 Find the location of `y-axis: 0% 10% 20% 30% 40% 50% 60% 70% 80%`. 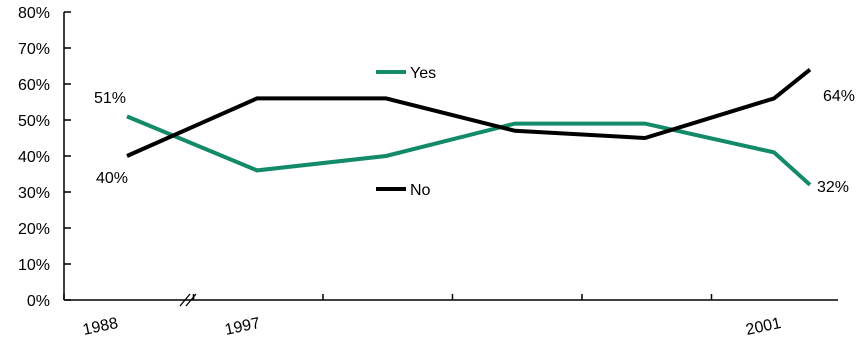

y-axis: 0% 10% 20% 30% 40% 50% 60% 70% 80% is located at coordinates (44, 157).